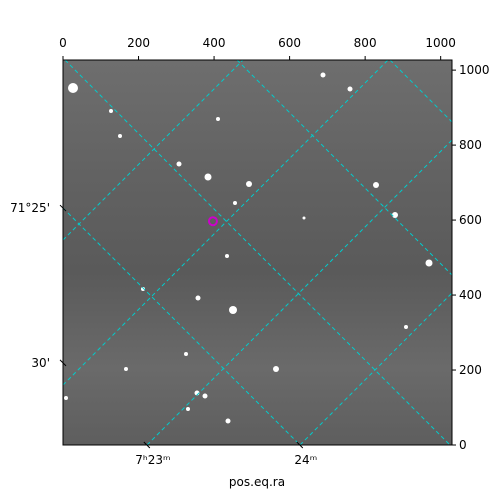 Image resolution: width=500 pixels, height=504 pixels. I want to click on y-tick-label: 1000, so click(474, 70).